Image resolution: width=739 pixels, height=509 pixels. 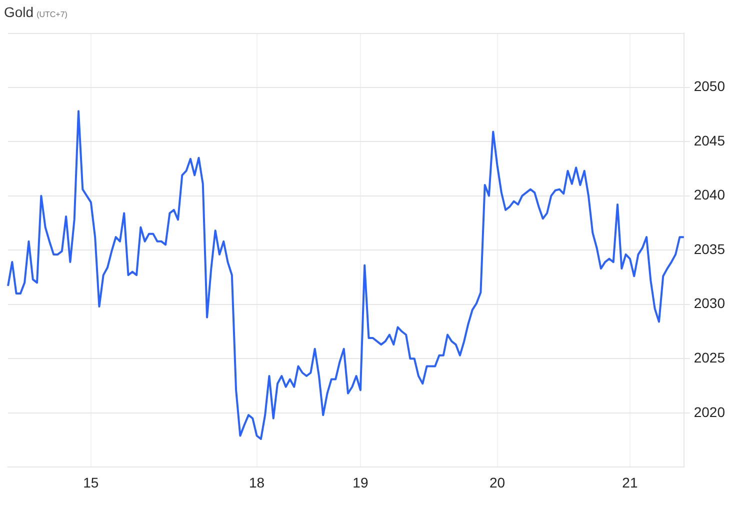 I want to click on y-tick-label: 2045, so click(x=710, y=140).